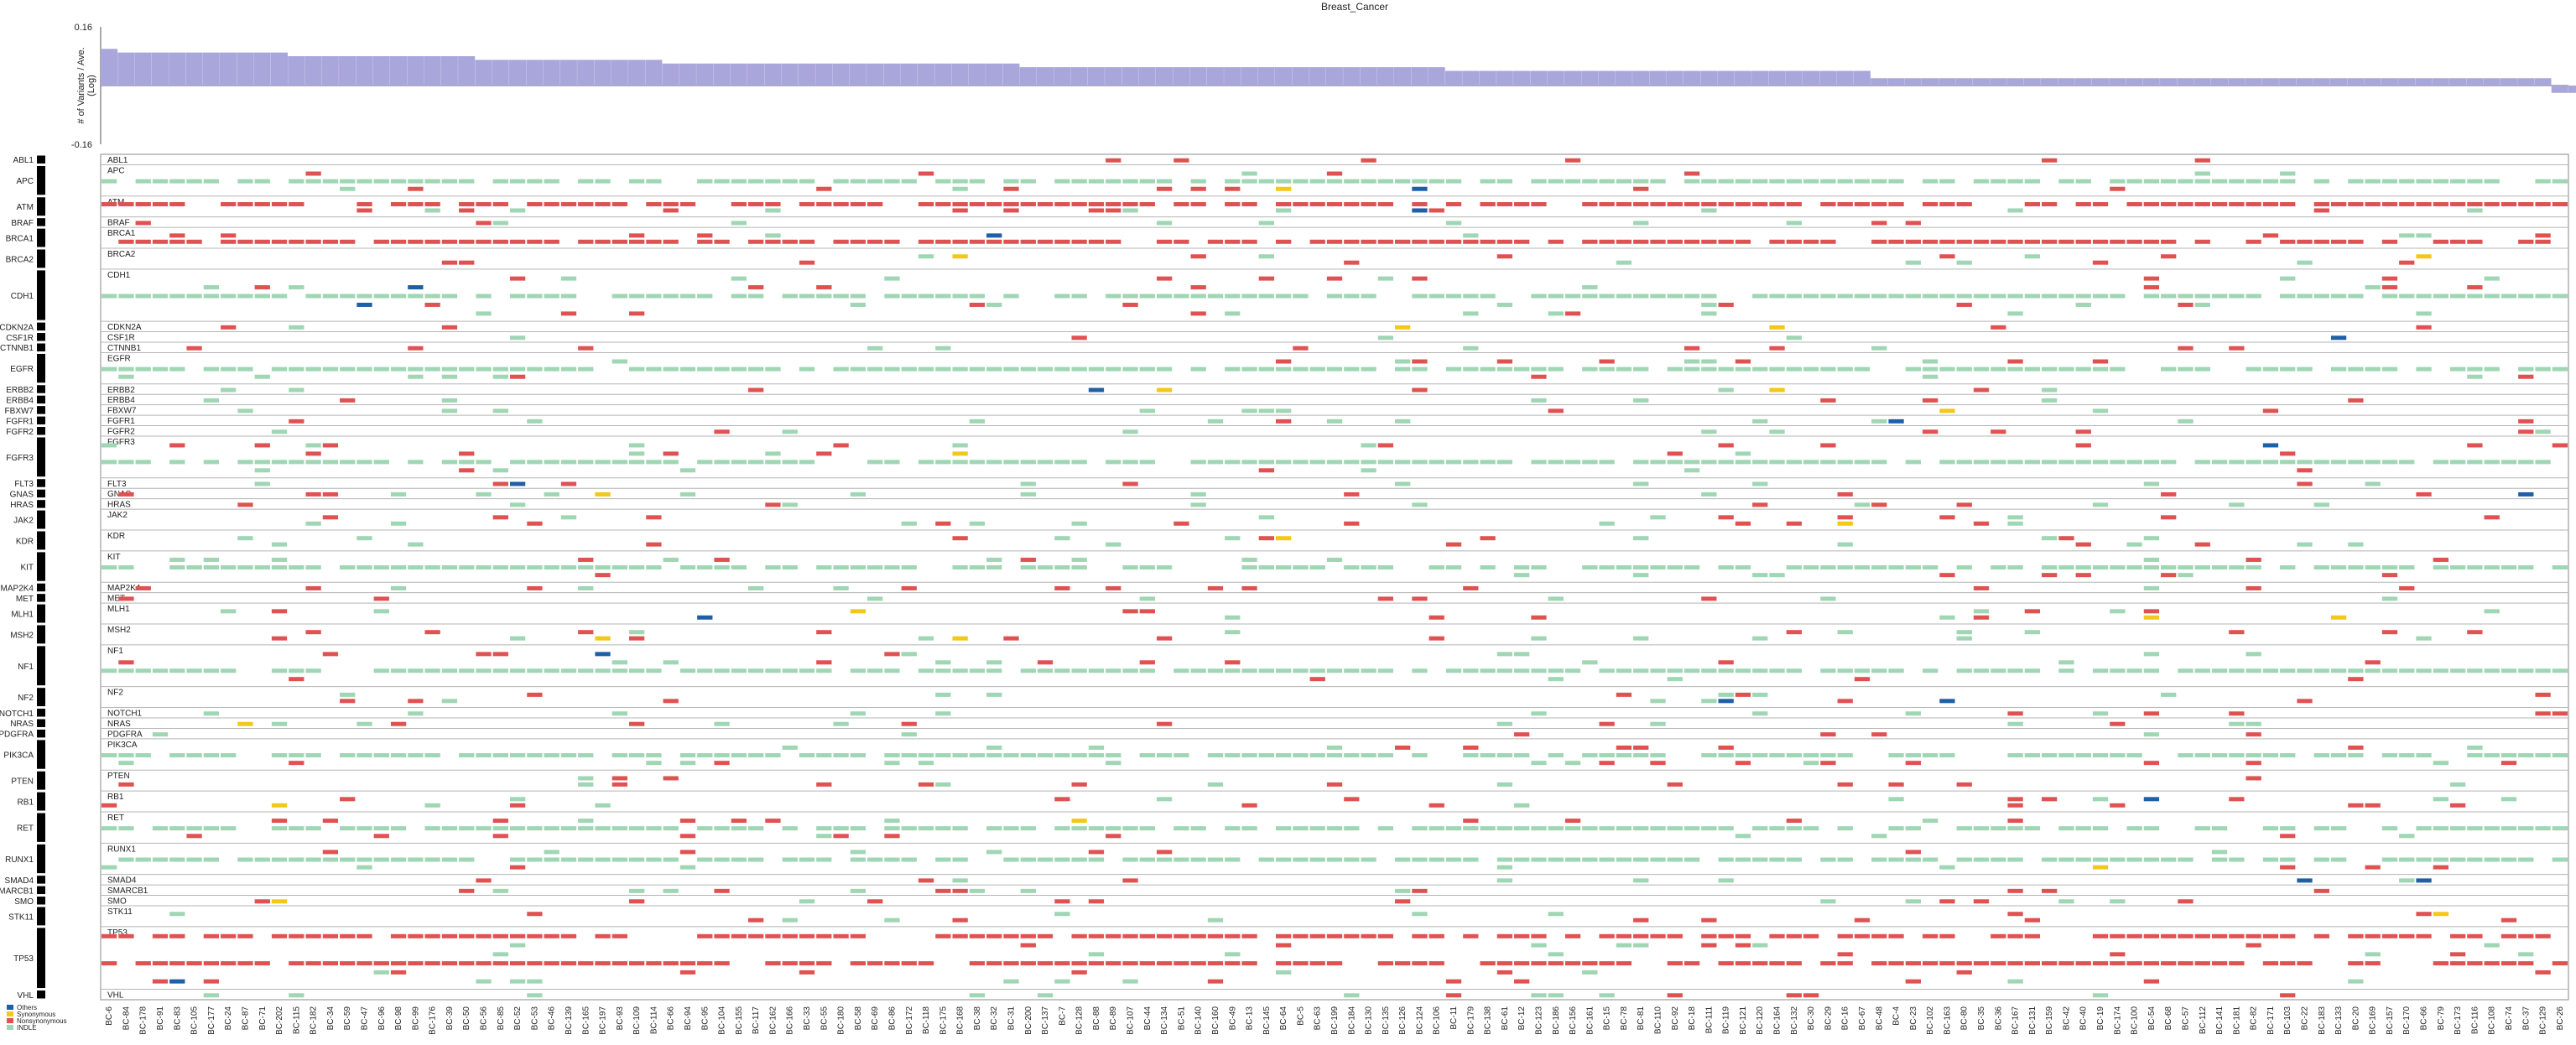 The height and width of the screenshot is (1045, 2576). Describe the element at coordinates (20, 260) in the screenshot. I see `gene-label-left: BRCA2` at that location.